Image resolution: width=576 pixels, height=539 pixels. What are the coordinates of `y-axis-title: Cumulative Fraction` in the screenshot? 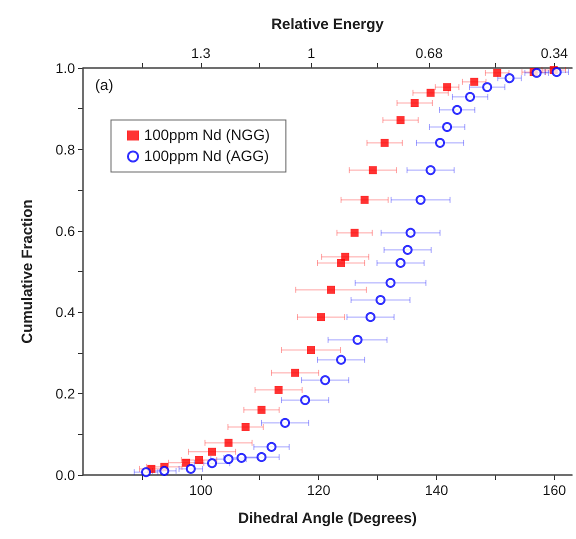 It's located at (27, 271).